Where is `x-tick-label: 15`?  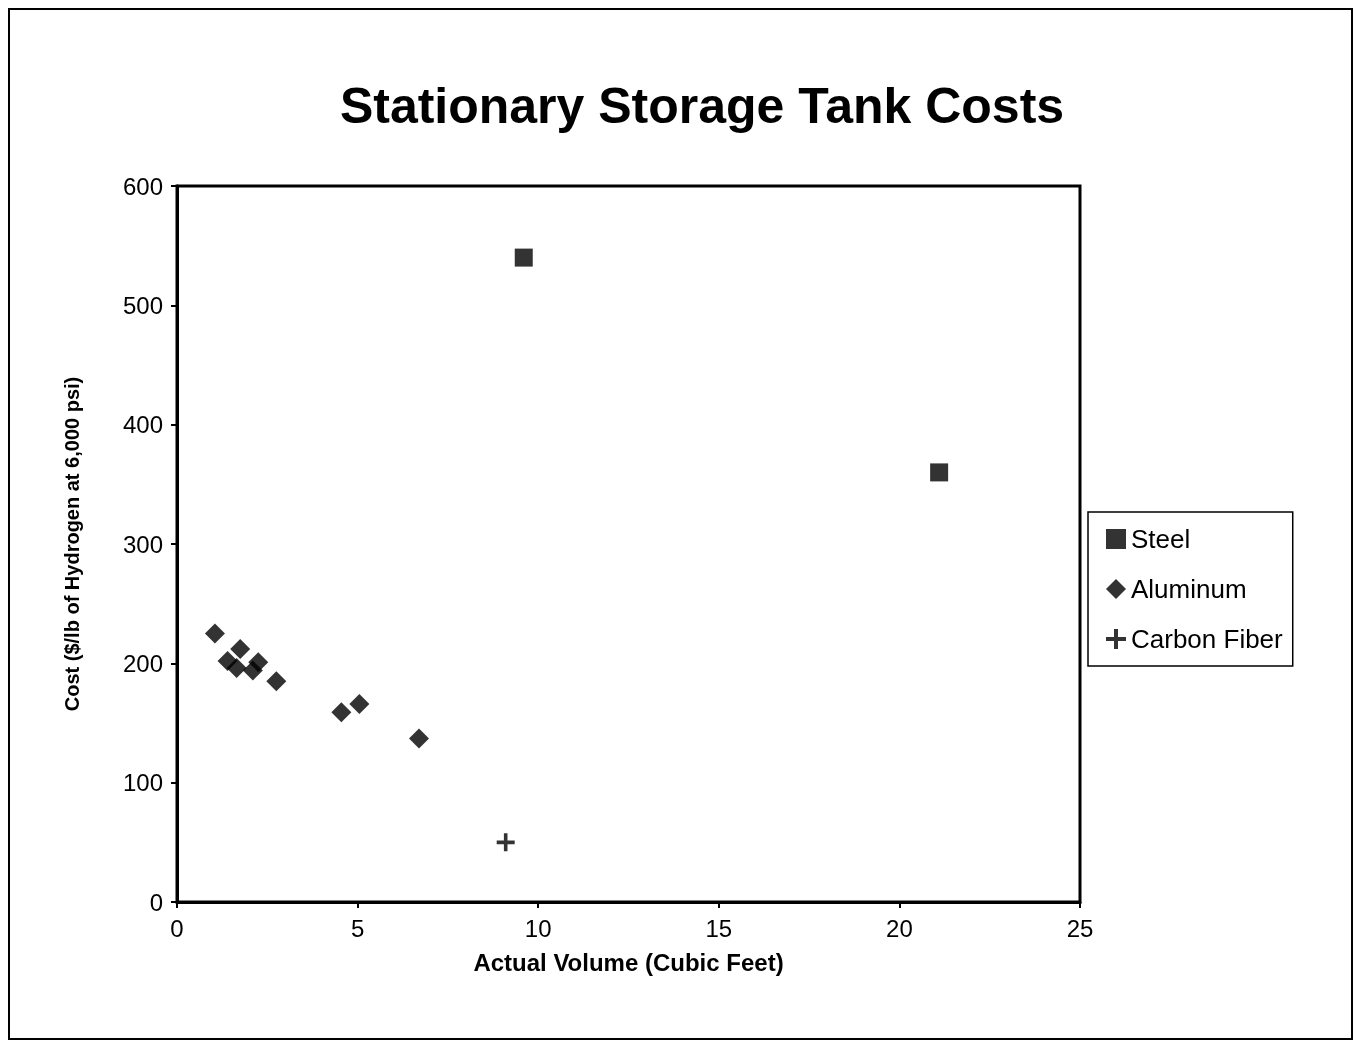 x-tick-label: 15 is located at coordinates (719, 928).